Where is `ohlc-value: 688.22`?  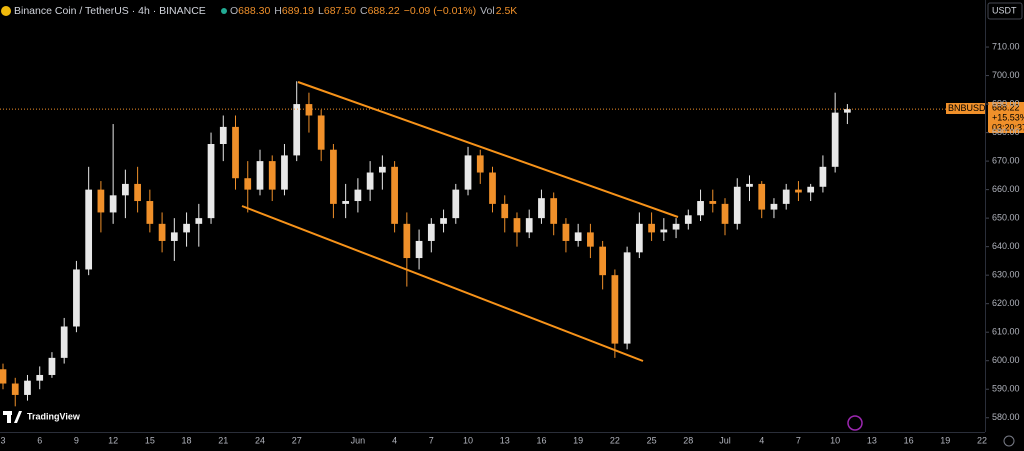
ohlc-value: 688.22 is located at coordinates (384, 11).